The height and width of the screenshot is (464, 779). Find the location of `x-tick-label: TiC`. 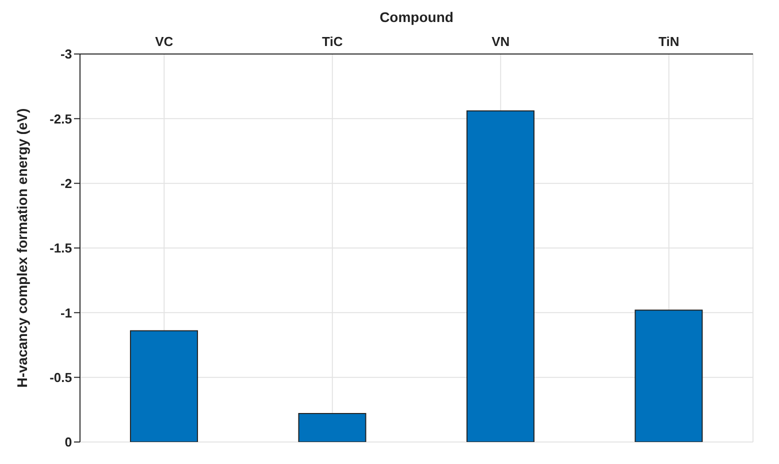

x-tick-label: TiC is located at coordinates (333, 41).